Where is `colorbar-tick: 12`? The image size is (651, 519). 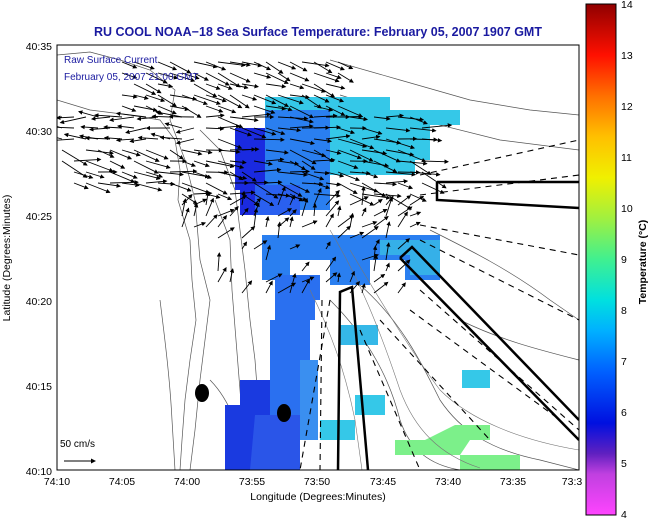 colorbar-tick: 12 is located at coordinates (627, 107).